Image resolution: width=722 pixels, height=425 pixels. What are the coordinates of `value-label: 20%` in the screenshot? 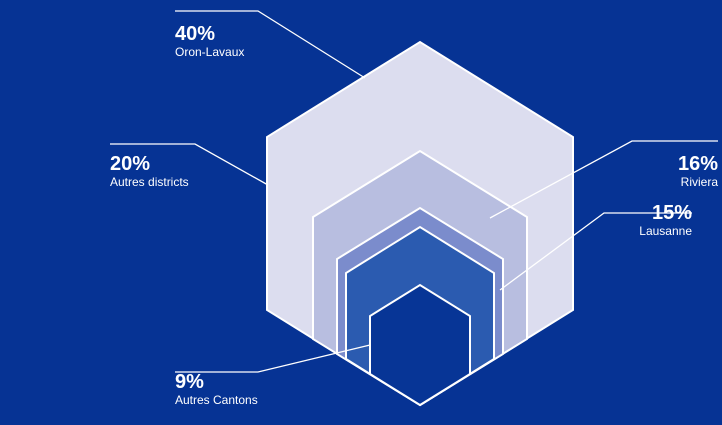 It's located at (130, 164).